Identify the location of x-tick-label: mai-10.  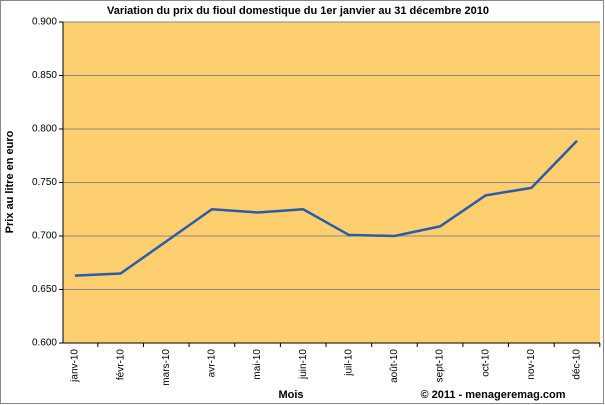
(257, 364).